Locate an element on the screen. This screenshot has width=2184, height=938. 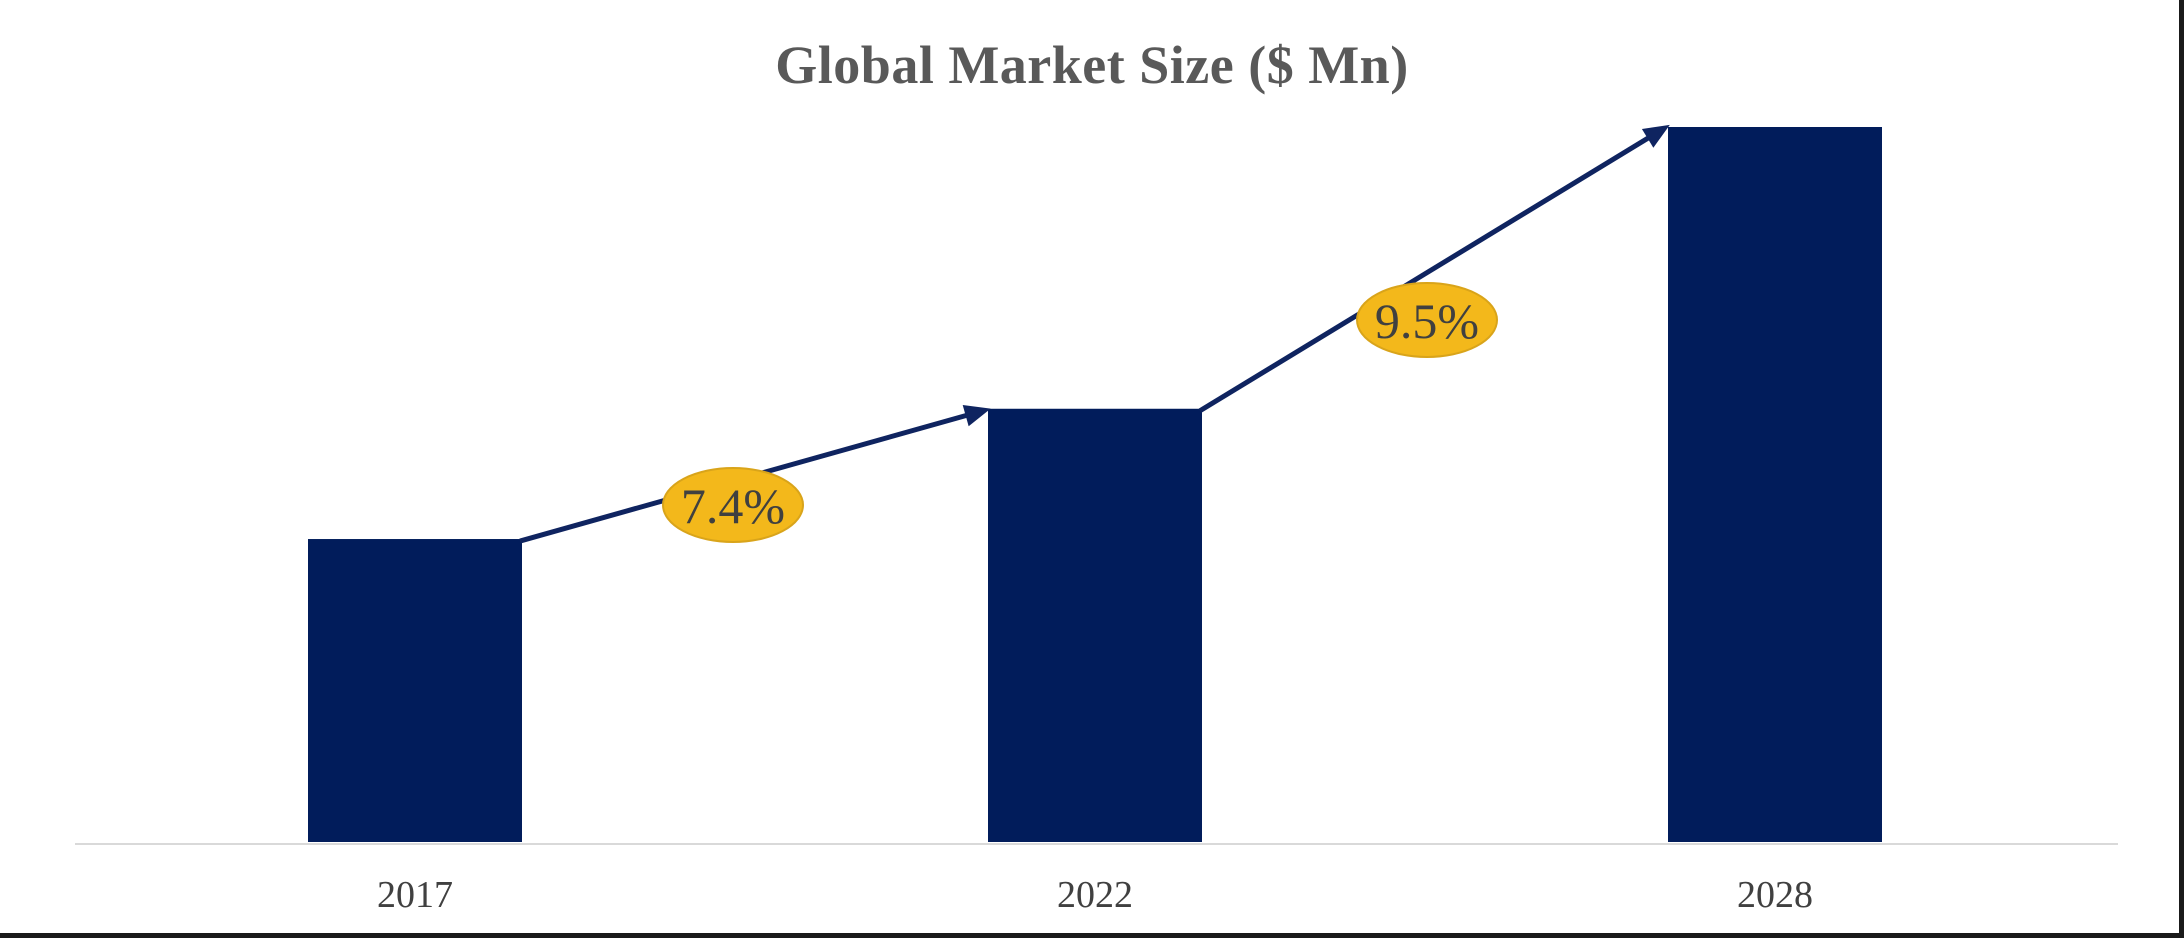
x-tick-label: 2022 is located at coordinates (1095, 895).